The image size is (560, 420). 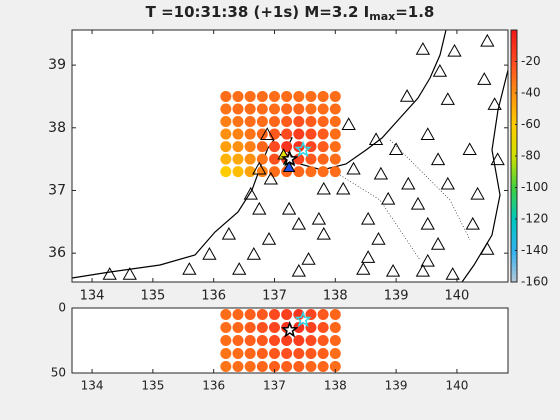 What do you see at coordinates (57, 65) in the screenshot?
I see `y-tick-label: 39` at bounding box center [57, 65].